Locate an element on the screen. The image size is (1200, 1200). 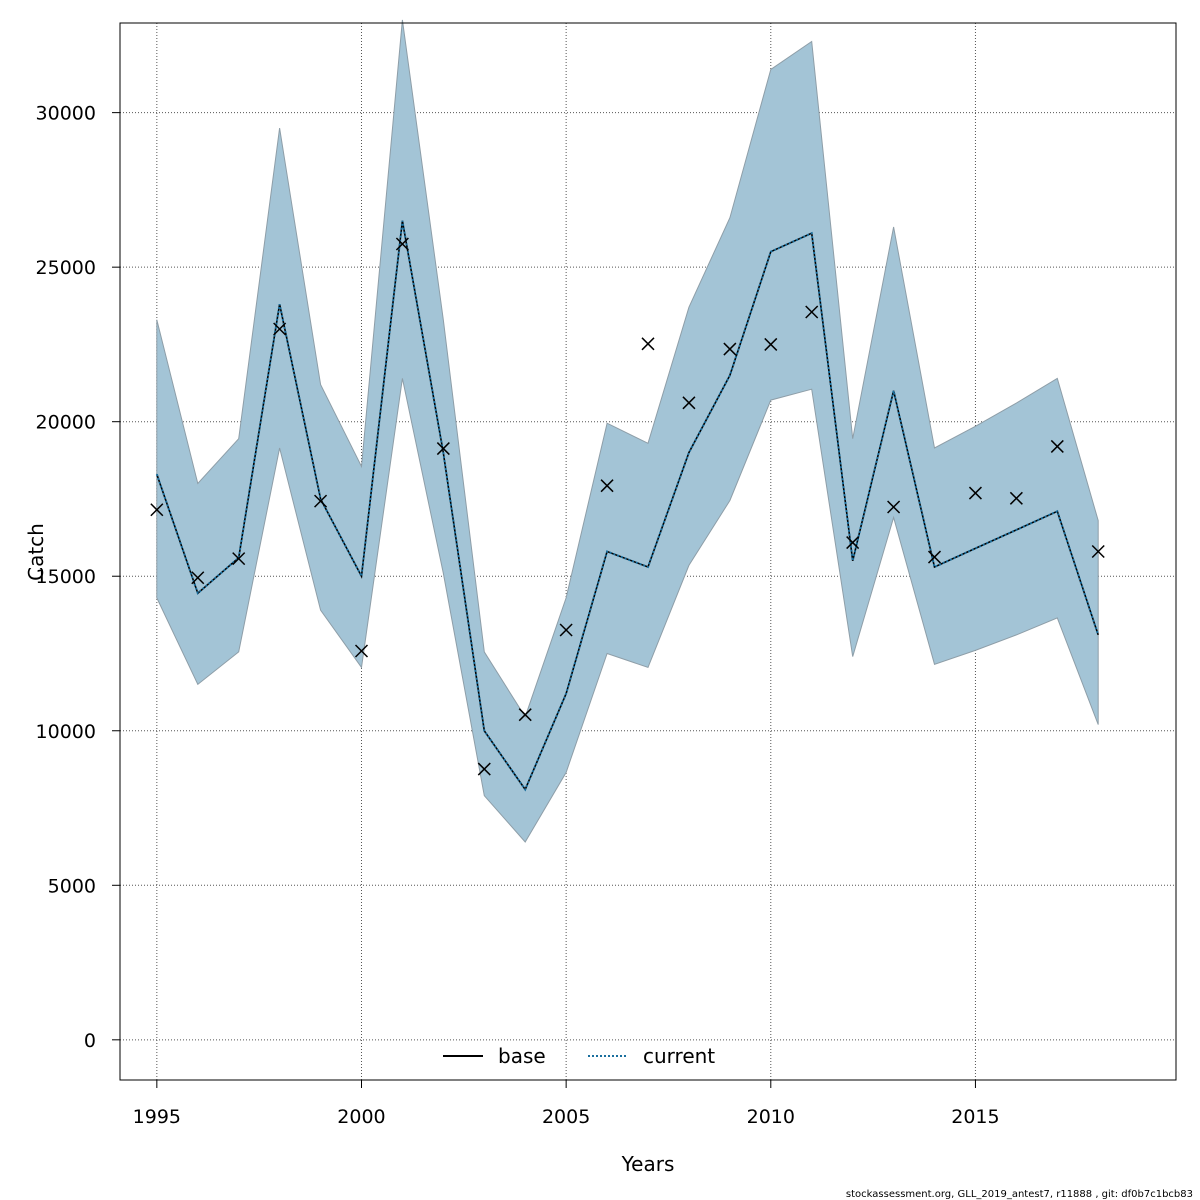
observed-point-2012 is located at coordinates (853, 543).